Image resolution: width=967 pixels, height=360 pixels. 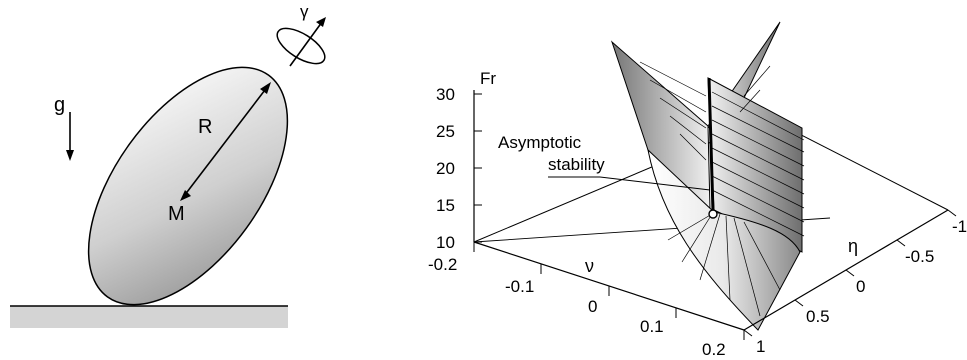 I want to click on nu-tick-label: 0.2, so click(x=714, y=349).